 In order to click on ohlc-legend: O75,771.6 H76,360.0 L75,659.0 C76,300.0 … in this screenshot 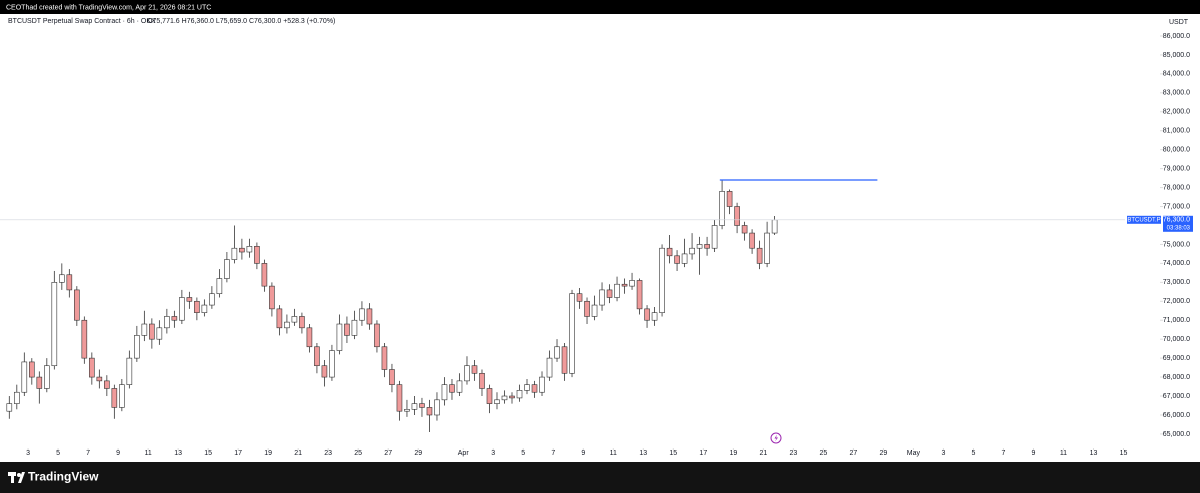, I will do `click(241, 21)`.